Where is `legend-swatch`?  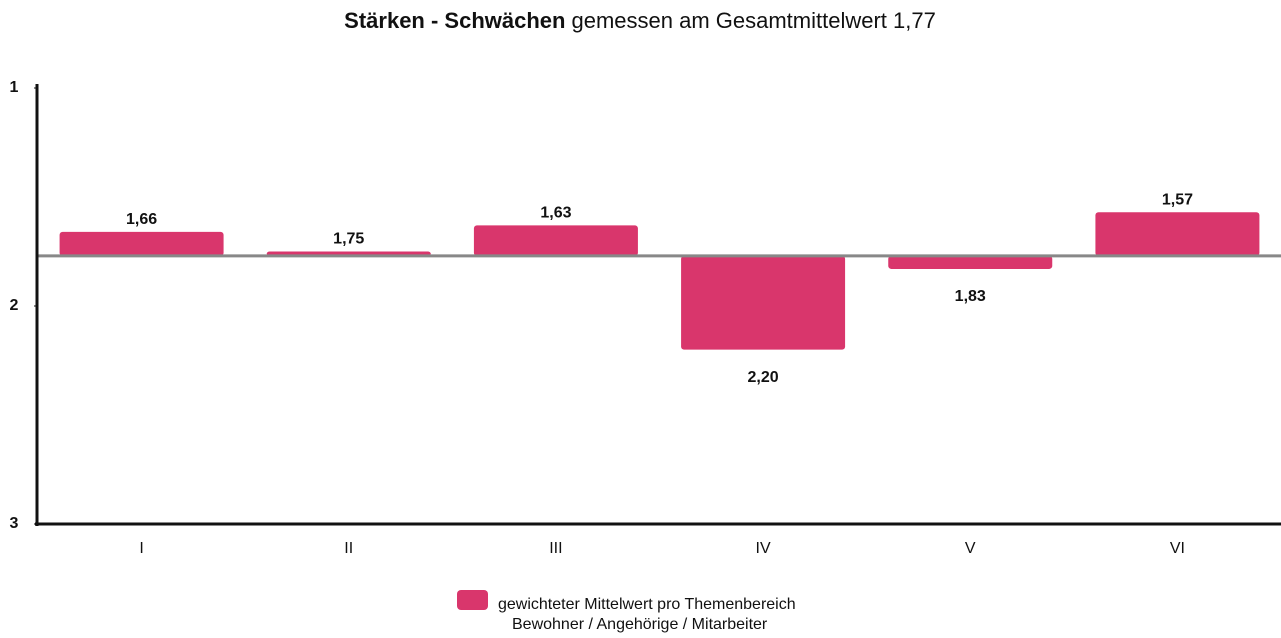 legend-swatch is located at coordinates (472, 600).